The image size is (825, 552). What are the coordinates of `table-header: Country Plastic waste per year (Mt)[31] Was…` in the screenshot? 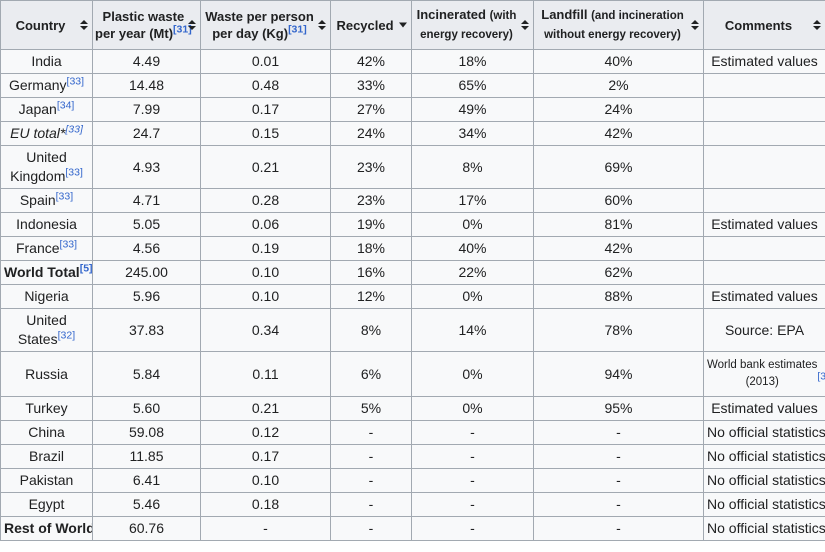 It's located at (412, 25).